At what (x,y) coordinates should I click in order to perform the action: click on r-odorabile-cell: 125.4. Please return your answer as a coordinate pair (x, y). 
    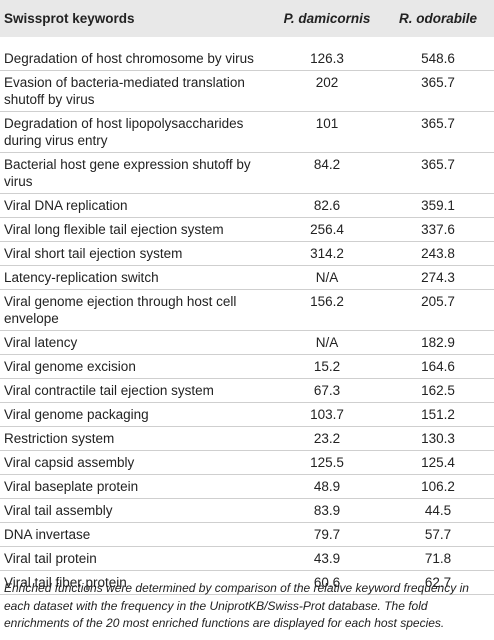
    Looking at the image, I should click on (438, 462).